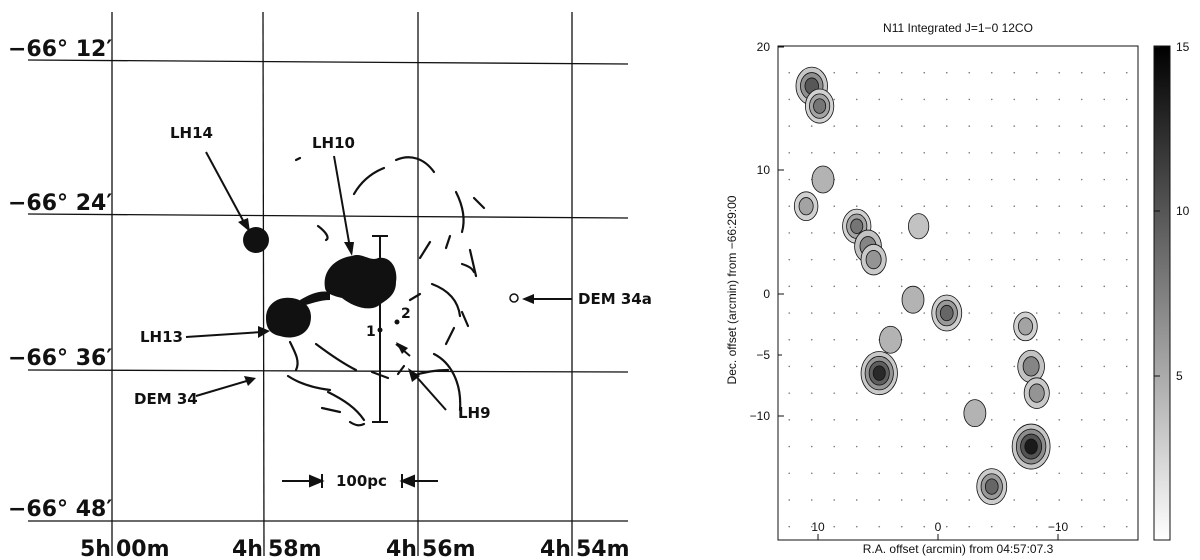 This screenshot has width=1200, height=560. I want to click on y-axis-label: Dec. offset (arcmin) from −66:29:00, so click(732, 289).